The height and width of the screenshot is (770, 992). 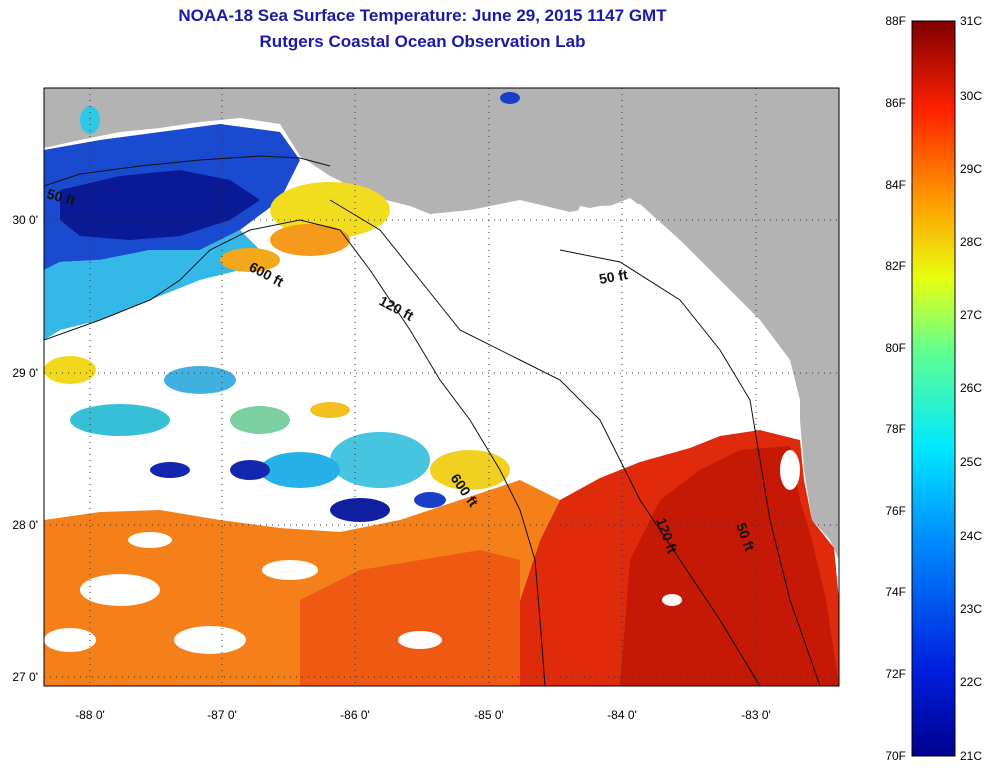 I want to click on colorbar, so click(x=933, y=388).